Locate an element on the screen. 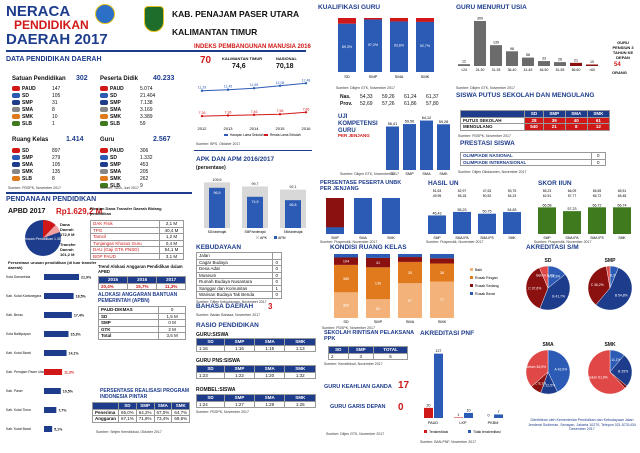  kualifikasi-x-tick: SD is located at coordinates (347, 76).